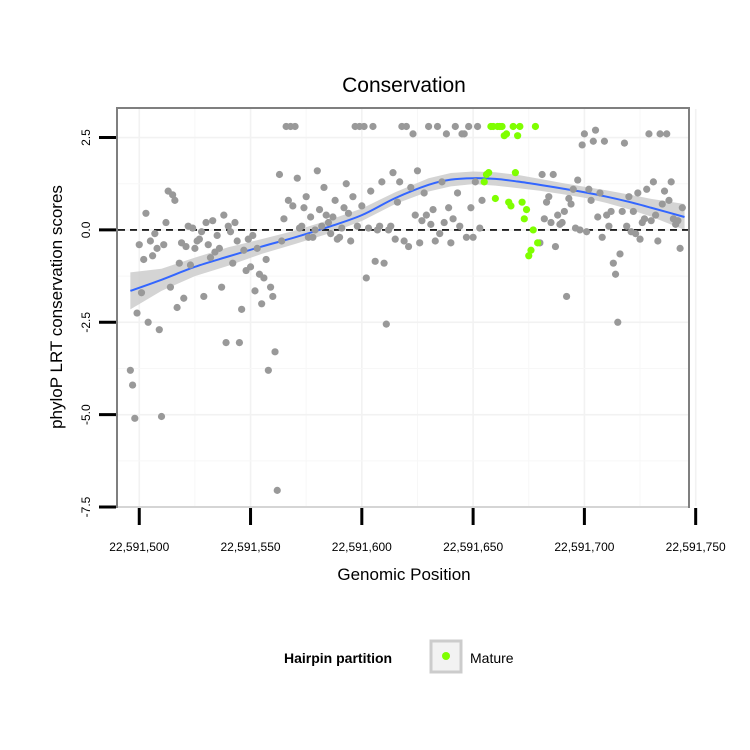 The image size is (750, 750). I want to click on legend: Hairpin partition Mature, so click(399, 656).